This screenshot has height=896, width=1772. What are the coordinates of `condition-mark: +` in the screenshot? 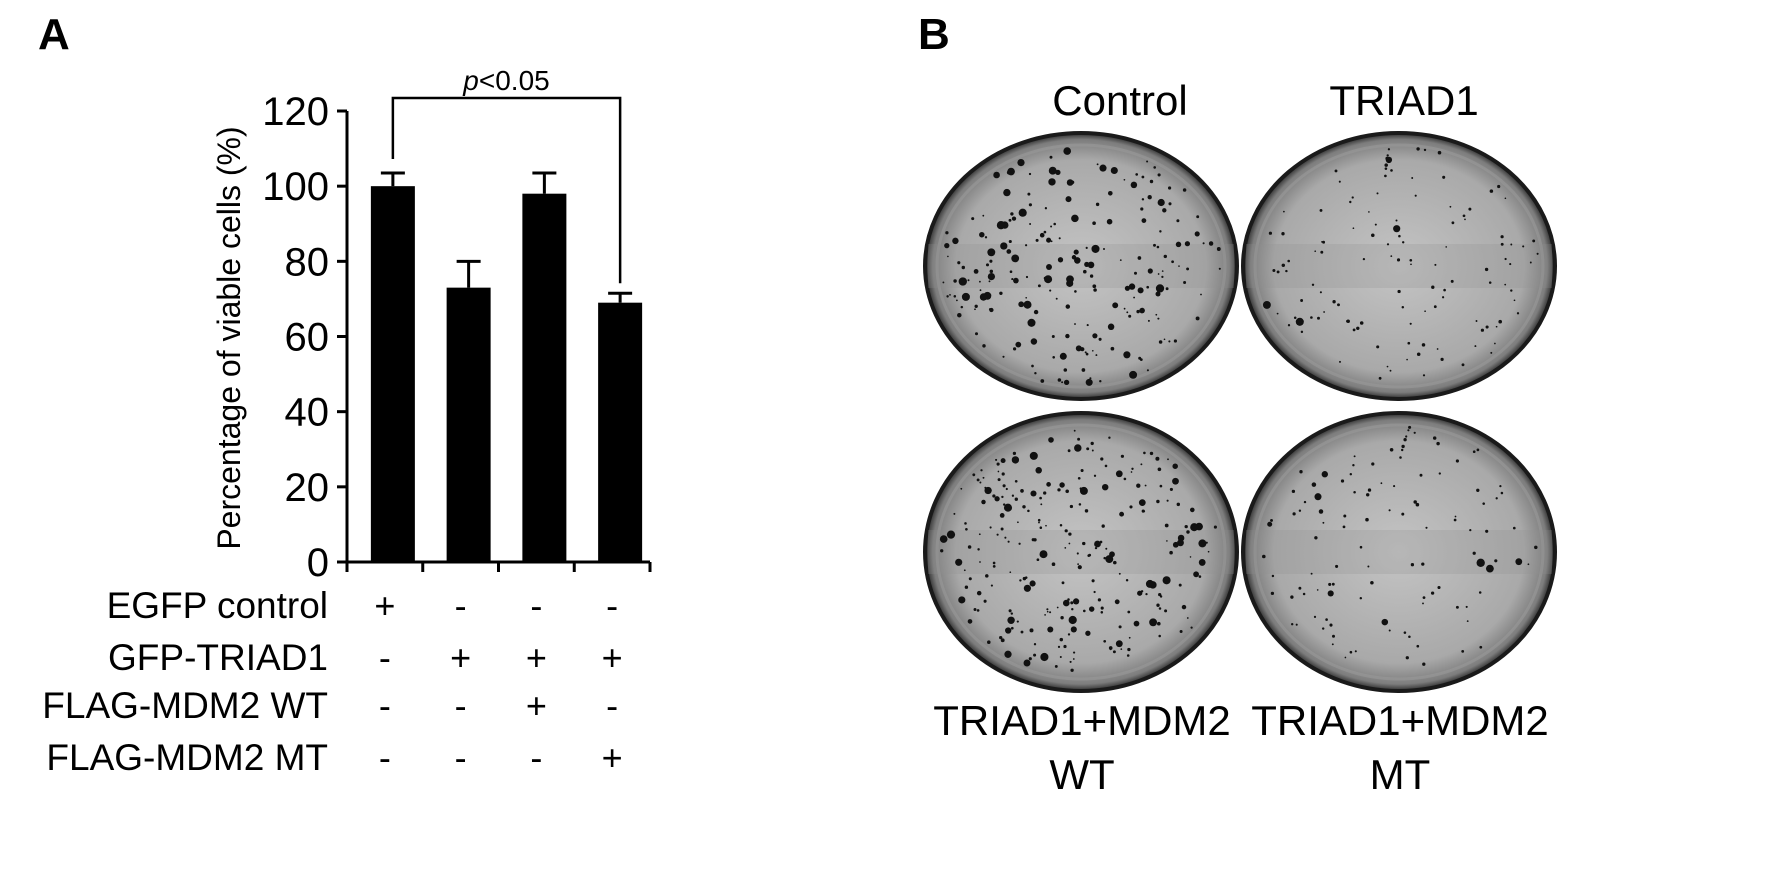 It's located at (536, 705).